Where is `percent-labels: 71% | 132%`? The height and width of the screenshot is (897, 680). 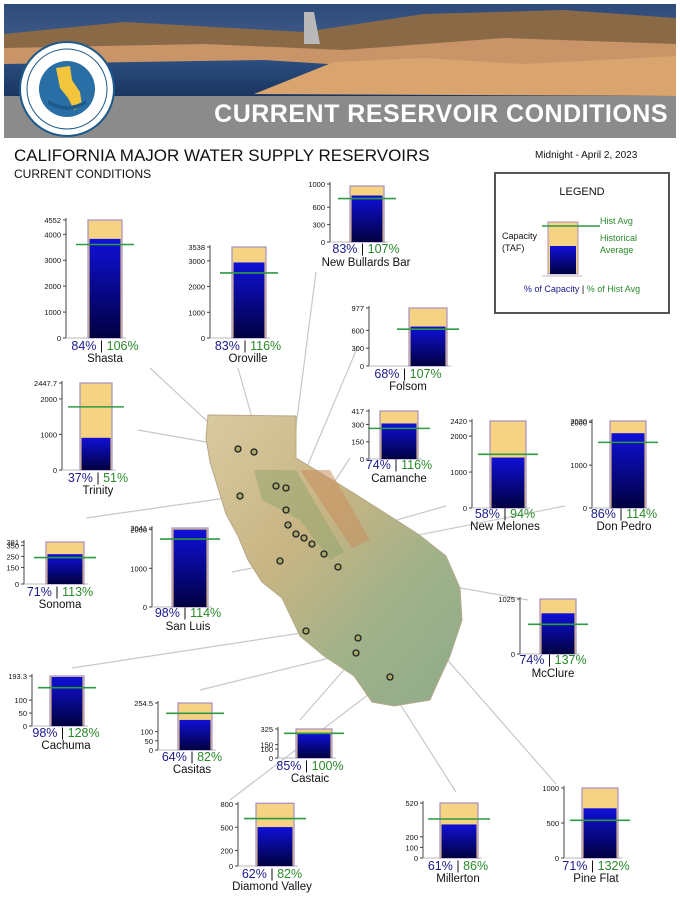 percent-labels: 71% | 132% is located at coordinates (595, 866).